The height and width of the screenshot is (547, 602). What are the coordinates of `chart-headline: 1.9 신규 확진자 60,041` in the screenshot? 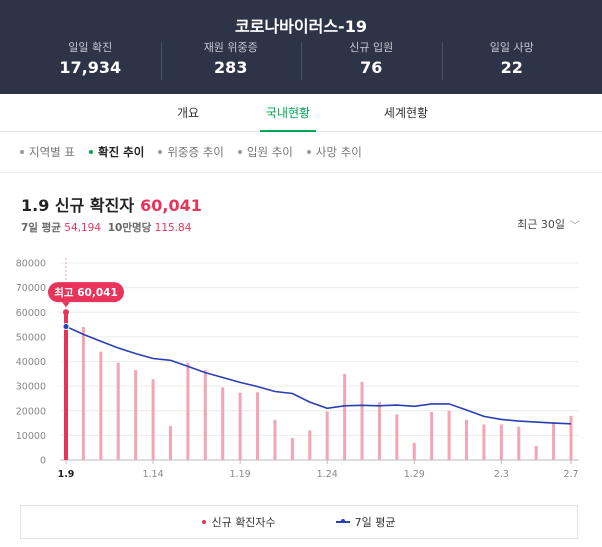 It's located at (111, 204).